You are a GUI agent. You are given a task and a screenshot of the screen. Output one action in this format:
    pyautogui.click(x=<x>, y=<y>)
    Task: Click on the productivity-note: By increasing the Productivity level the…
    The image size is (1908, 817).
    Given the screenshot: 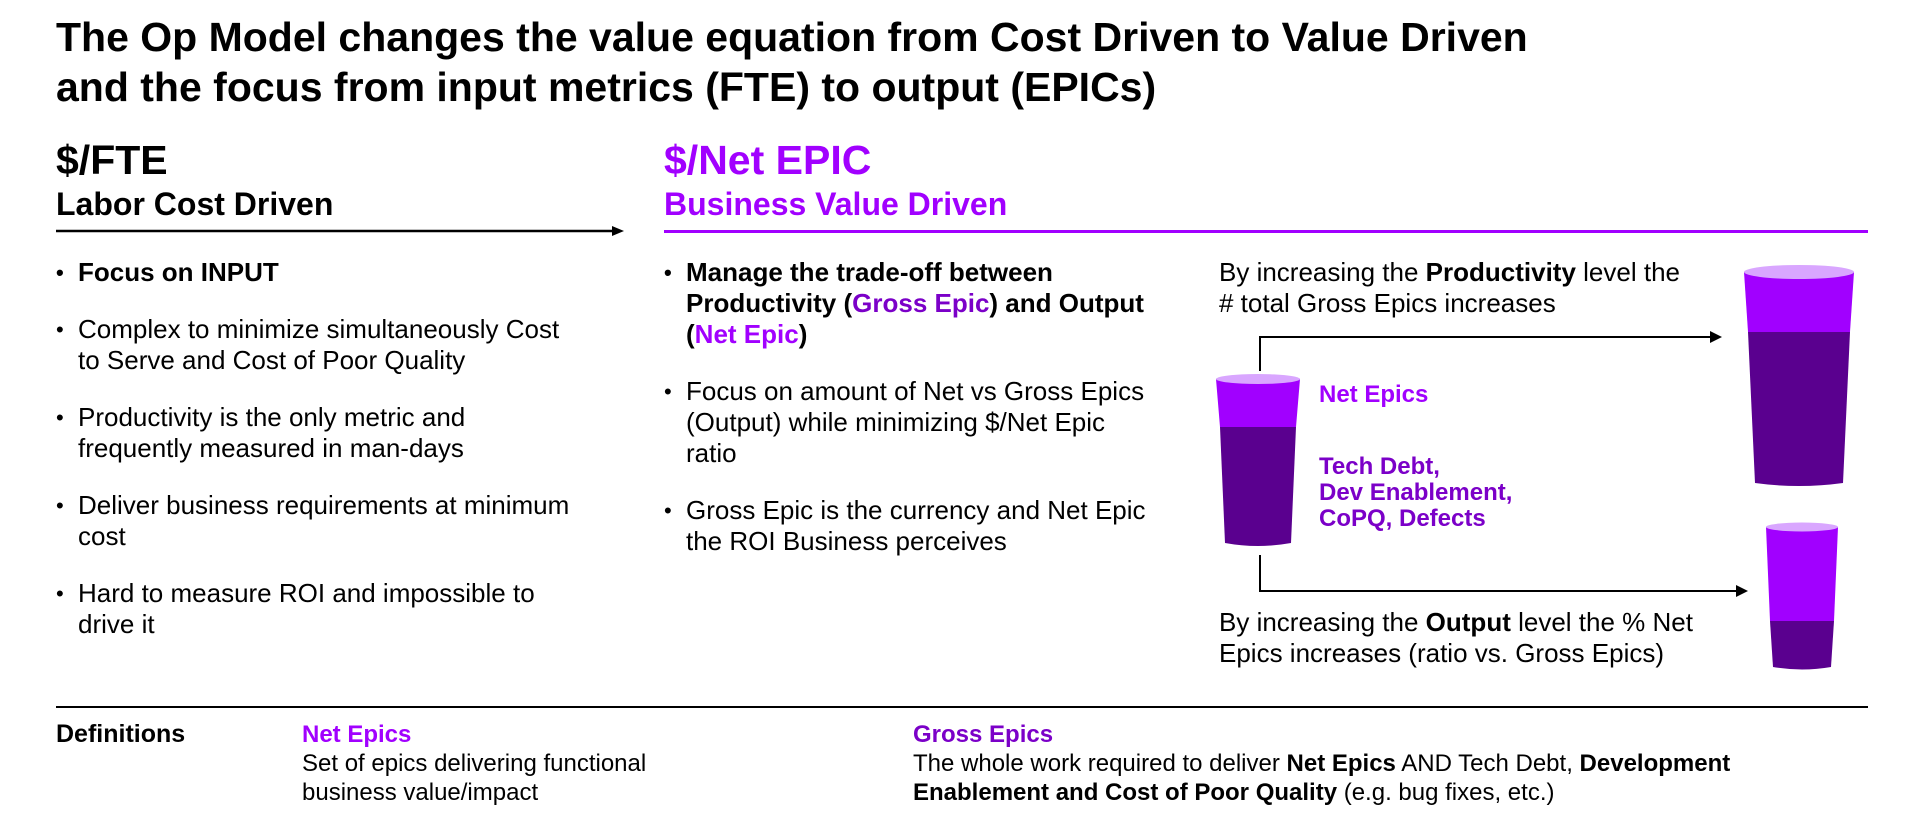 What is the action you would take?
    pyautogui.click(x=1459, y=288)
    